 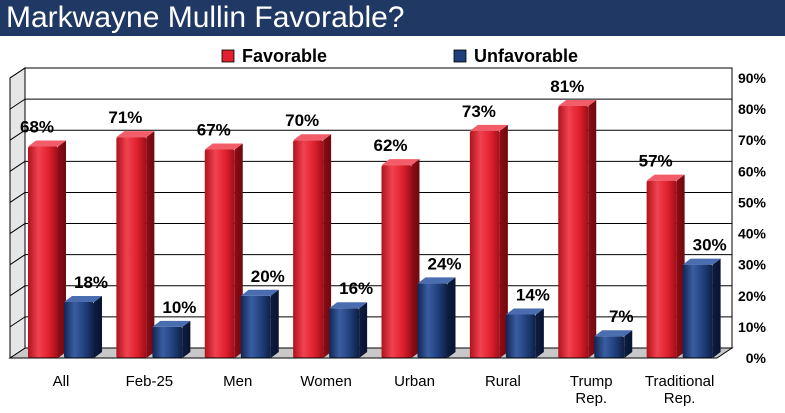 What do you see at coordinates (237, 381) in the screenshot?
I see `x-tick-label: Men` at bounding box center [237, 381].